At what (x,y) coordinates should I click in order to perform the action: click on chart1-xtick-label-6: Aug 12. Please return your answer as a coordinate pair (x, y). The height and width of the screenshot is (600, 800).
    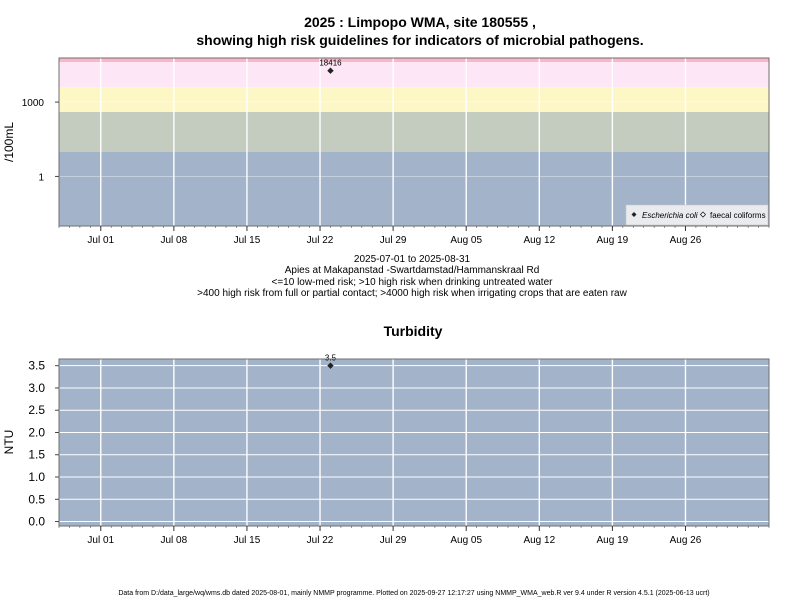
    Looking at the image, I should click on (539, 240).